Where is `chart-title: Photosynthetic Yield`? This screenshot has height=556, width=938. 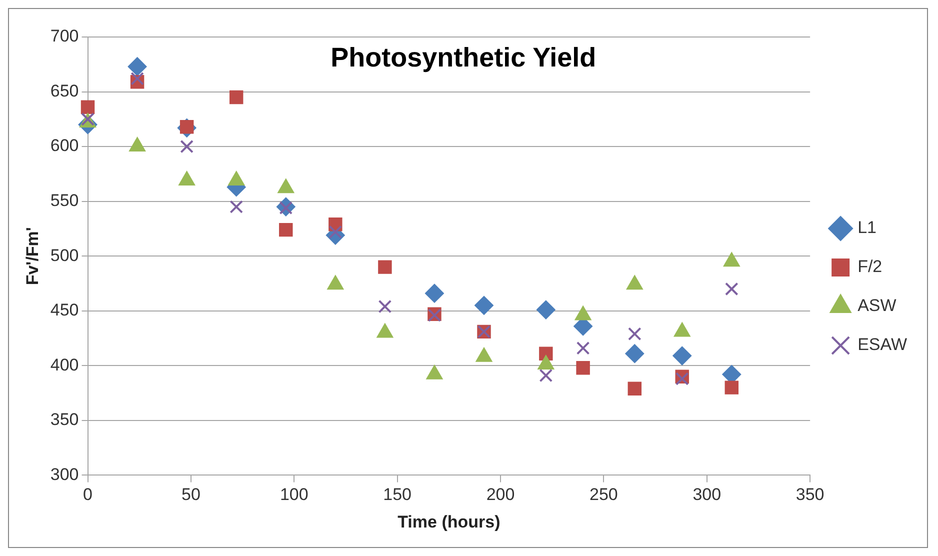 chart-title: Photosynthetic Yield is located at coordinates (463, 57).